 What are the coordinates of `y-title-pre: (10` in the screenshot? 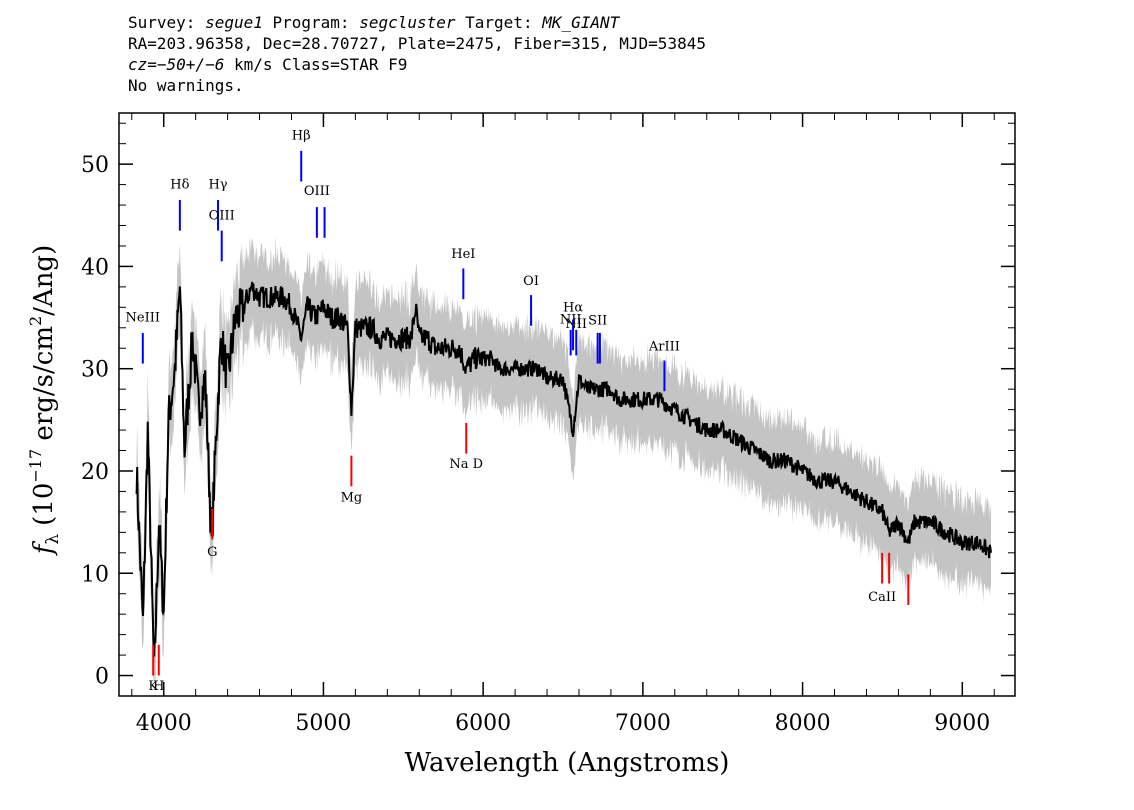 It's located at (44, 504).